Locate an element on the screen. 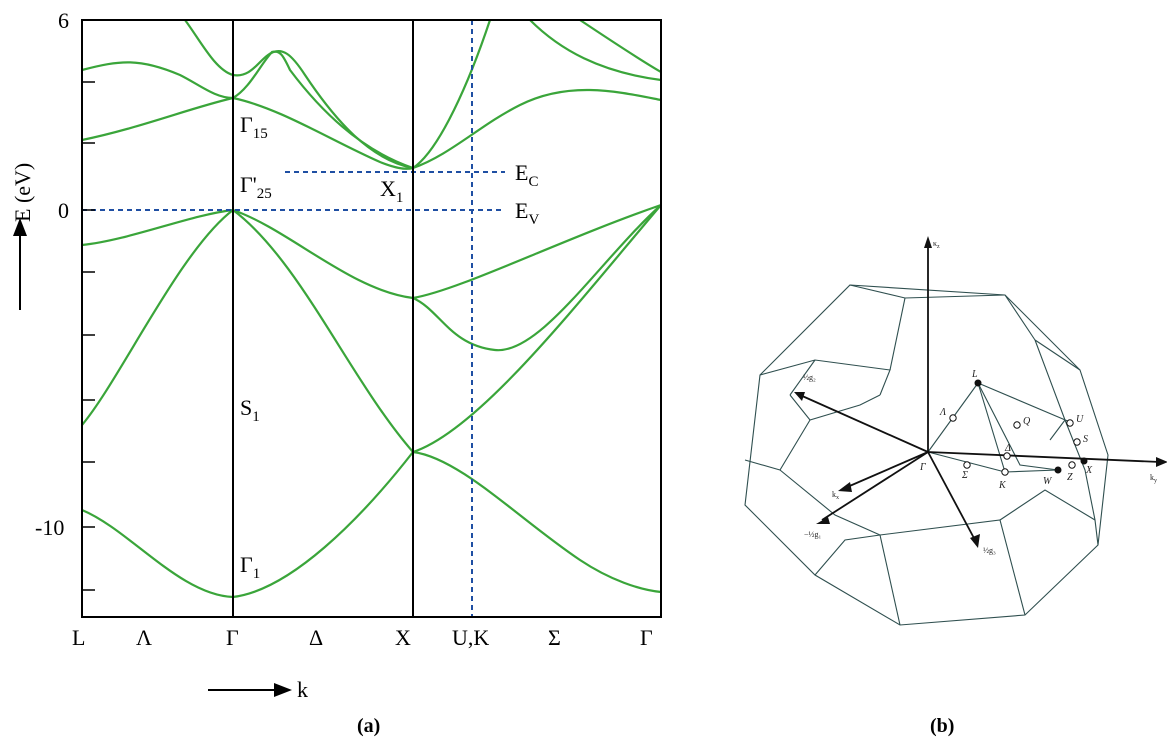 This screenshot has height=744, width=1167. point-Lambda is located at coordinates (953, 418).